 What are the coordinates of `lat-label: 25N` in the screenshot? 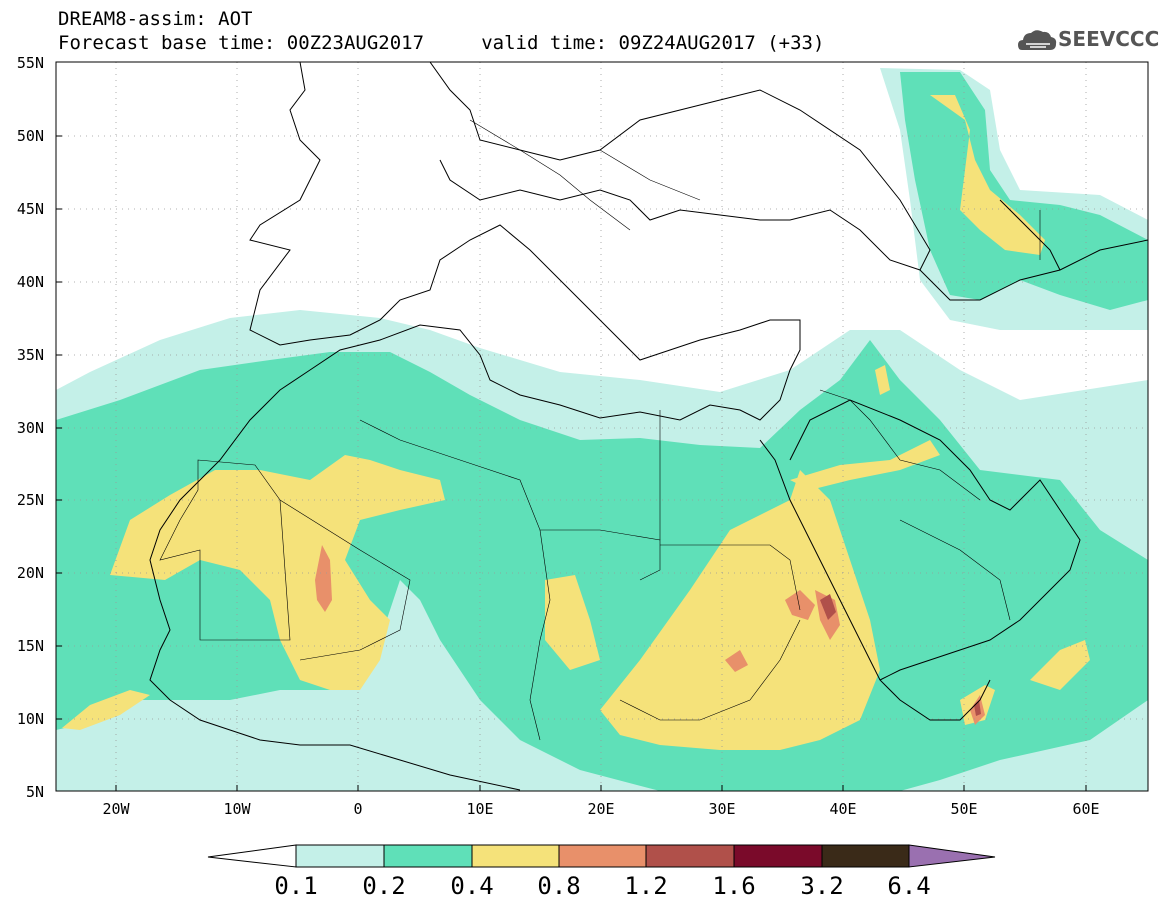 It's located at (30, 500).